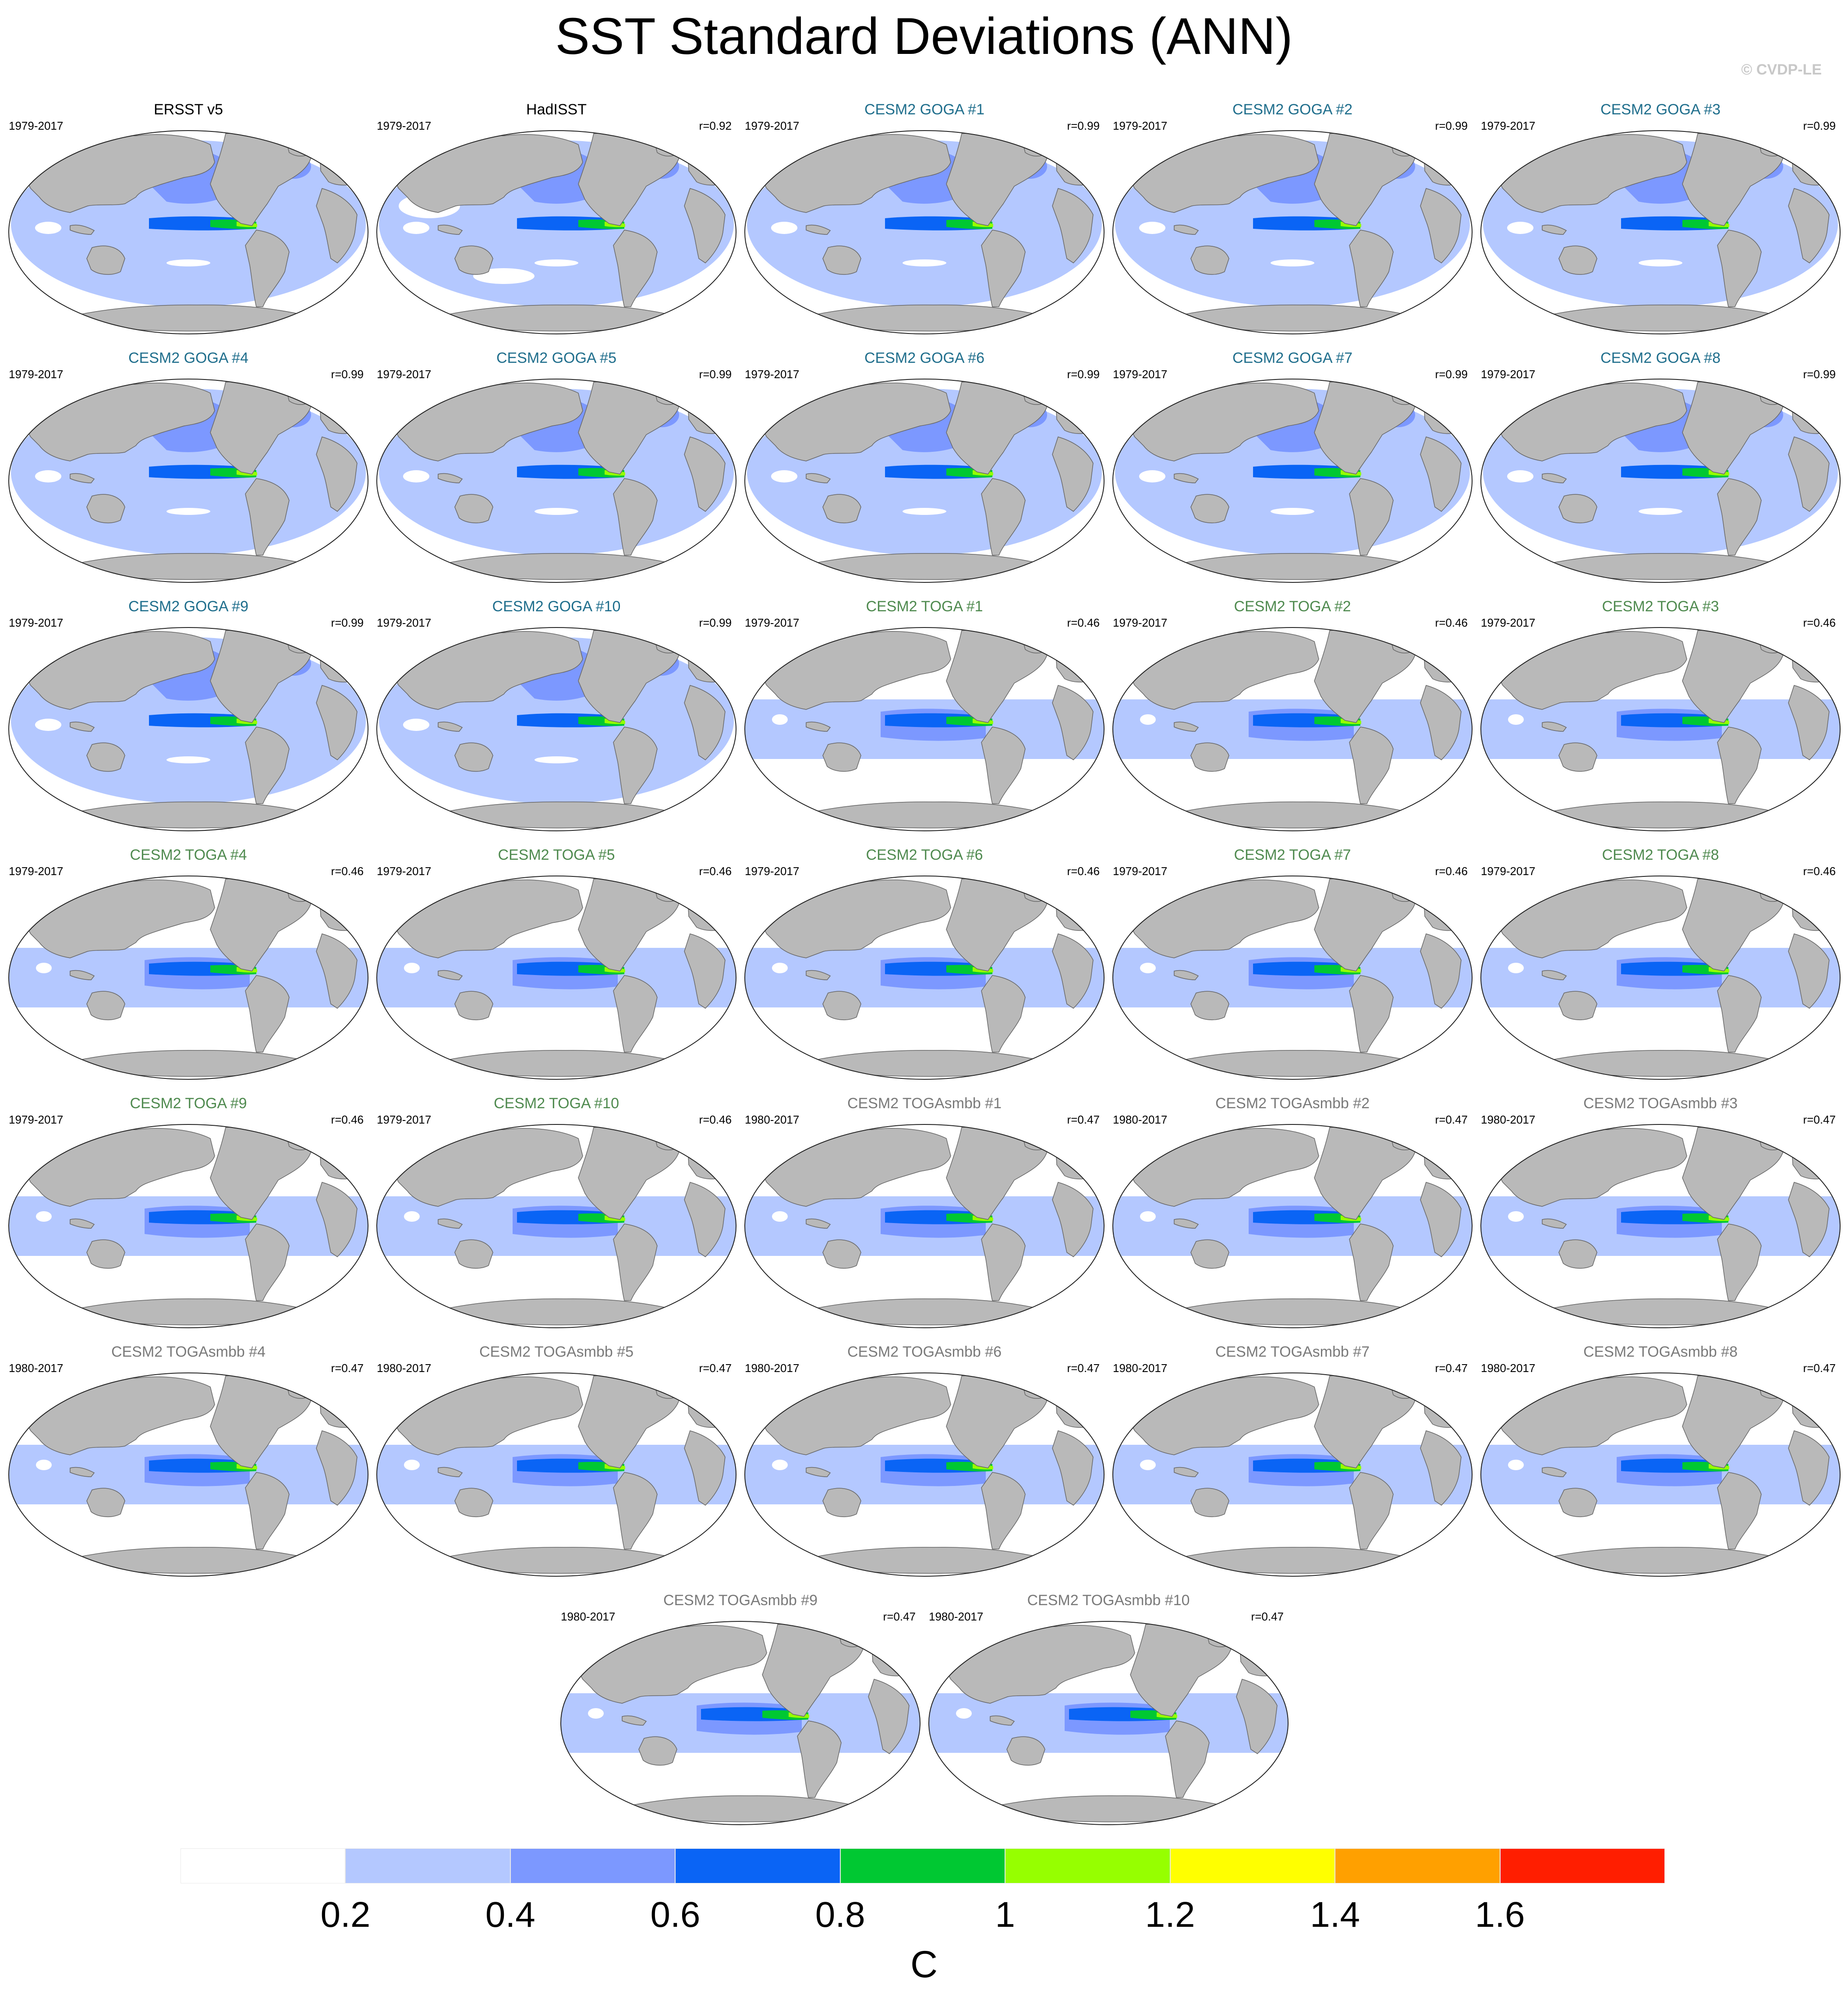 This screenshot has width=1848, height=2014. What do you see at coordinates (757, 1865) in the screenshot?
I see `colorbar-box` at bounding box center [757, 1865].